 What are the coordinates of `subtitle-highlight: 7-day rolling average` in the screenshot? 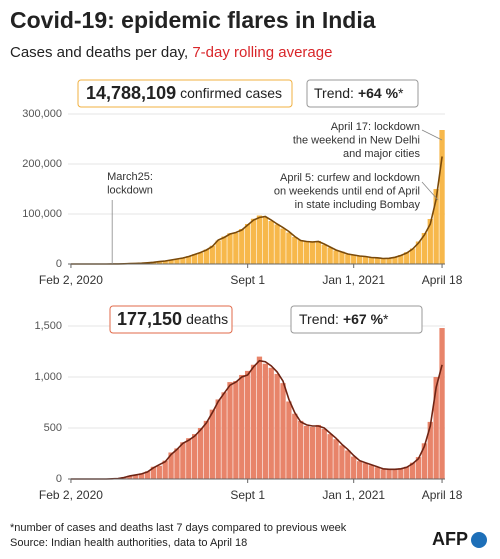 It's located at (262, 52).